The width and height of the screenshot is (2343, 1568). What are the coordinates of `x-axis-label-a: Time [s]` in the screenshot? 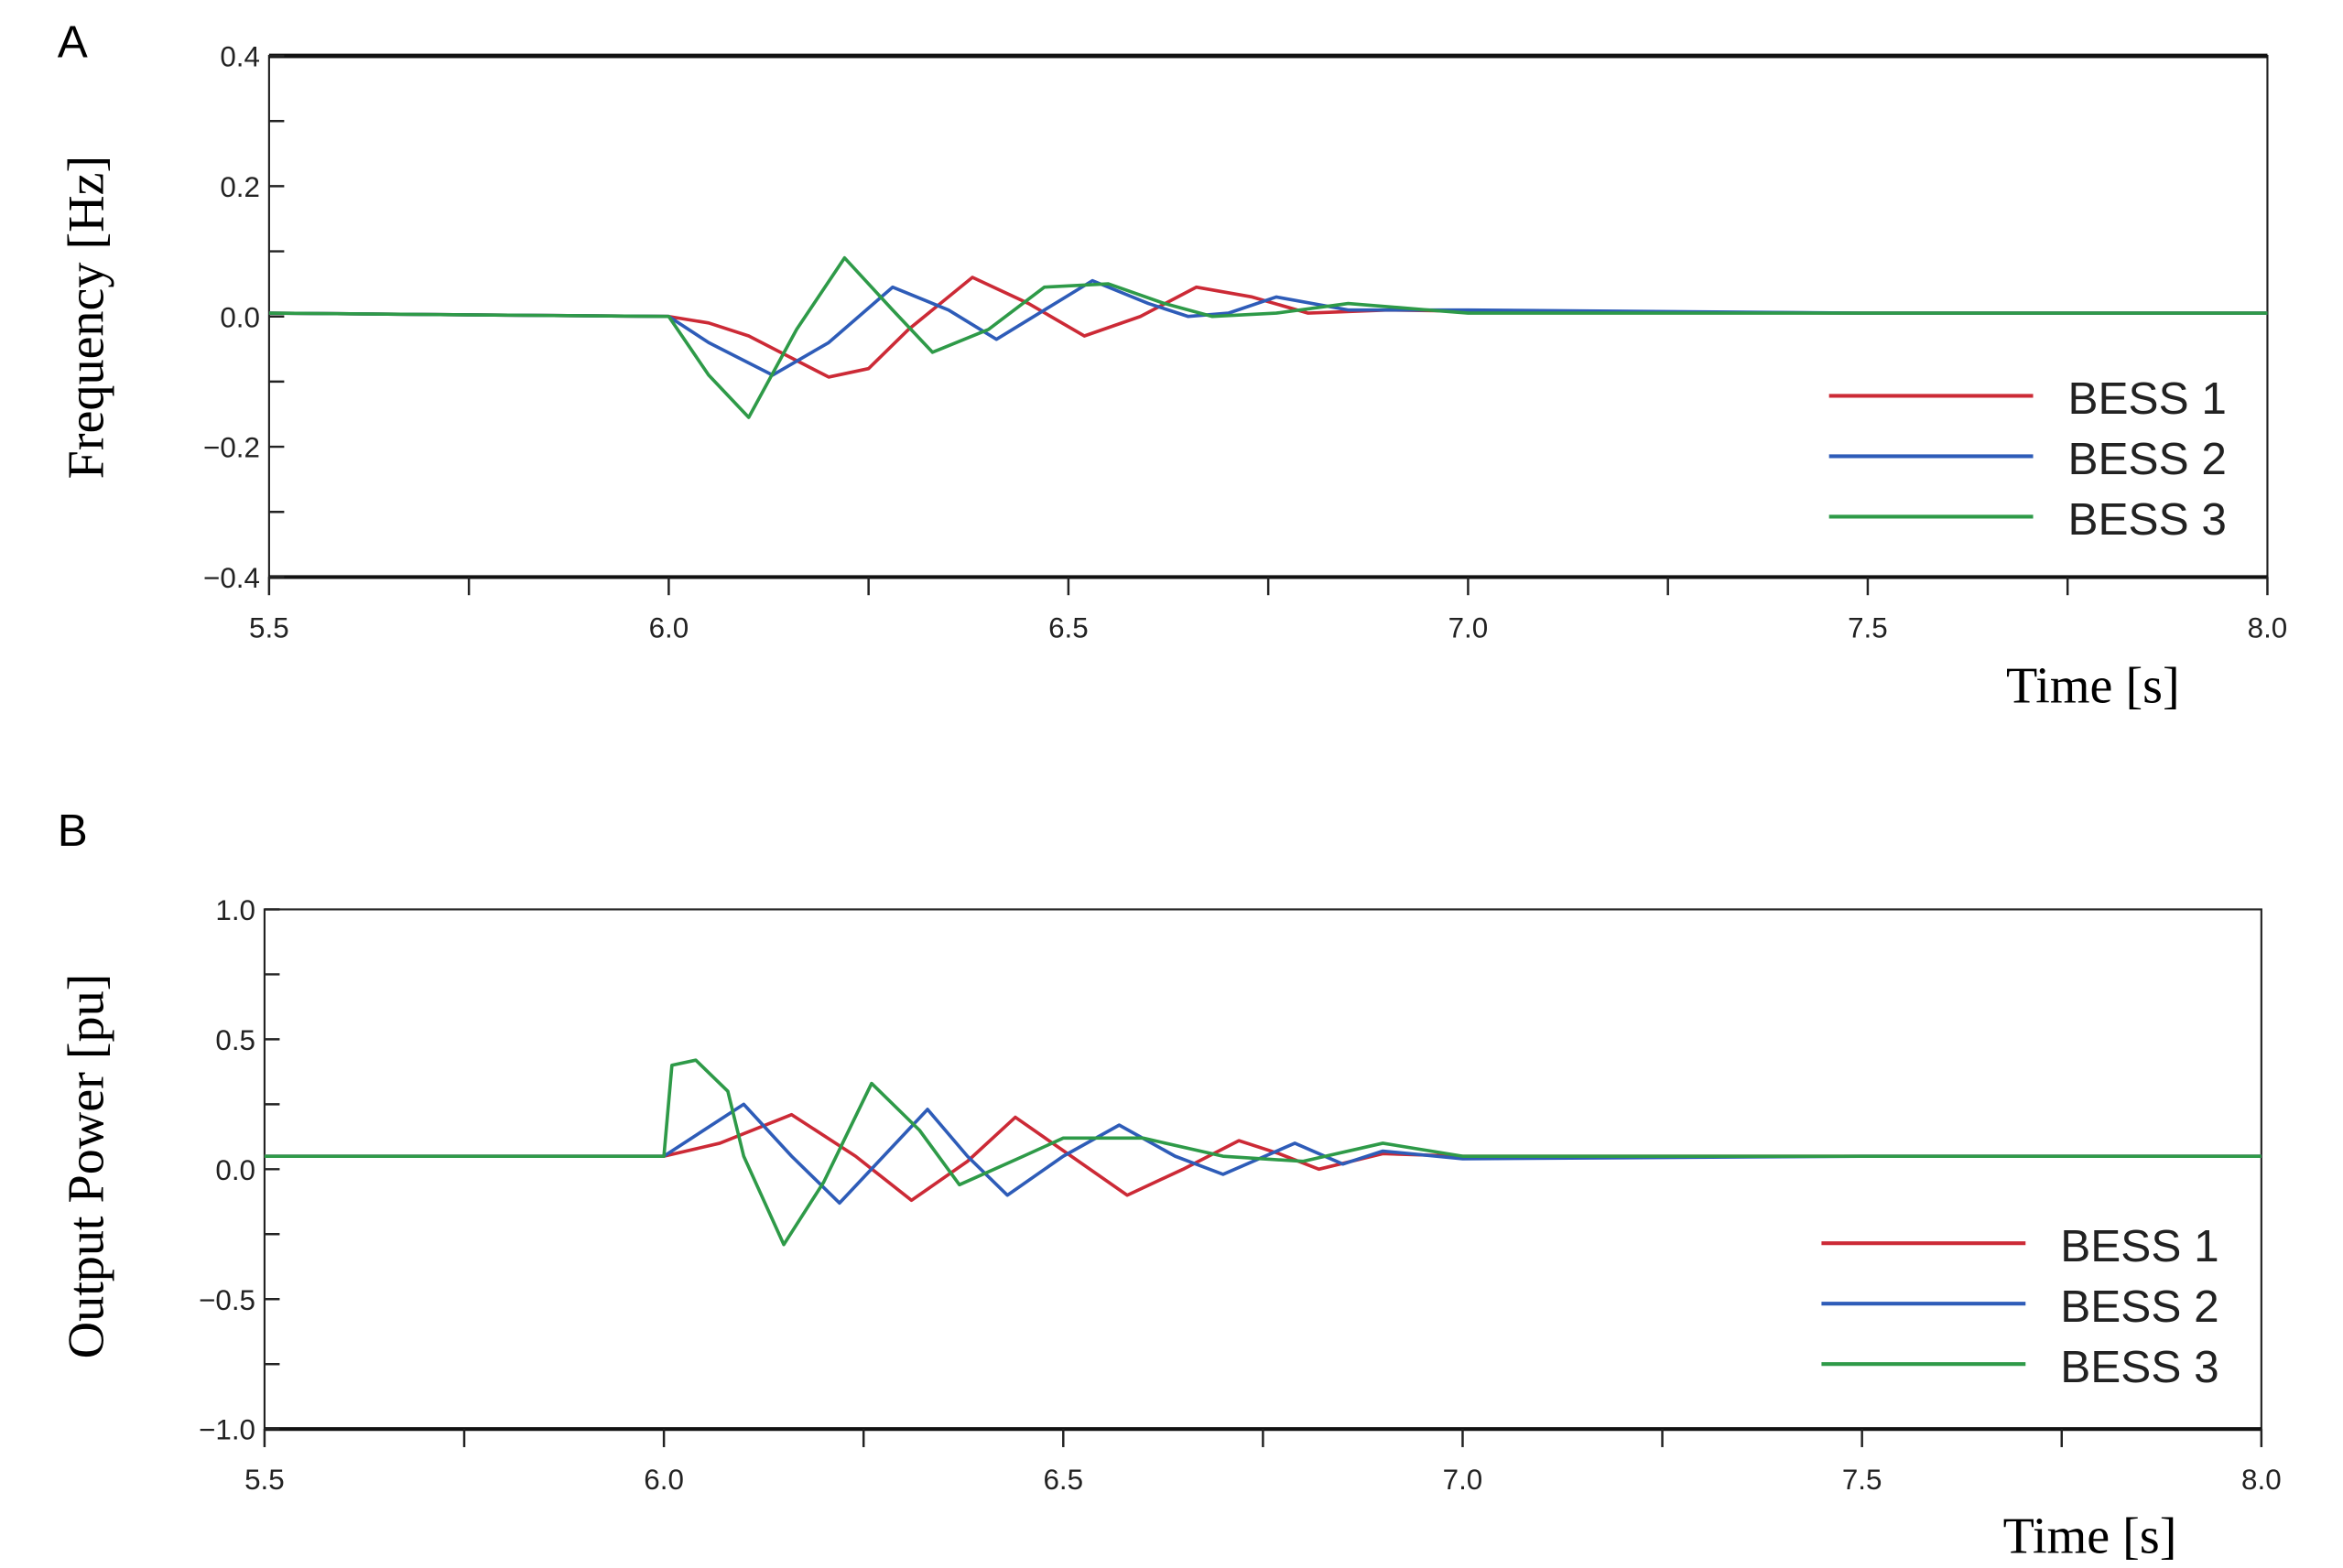 It's located at (2093, 685).